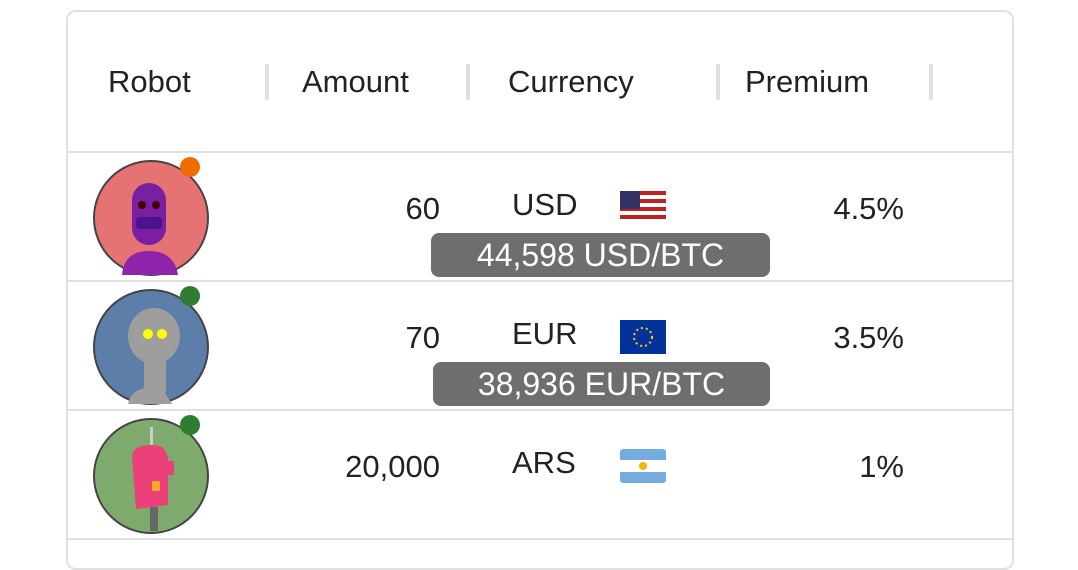 The image size is (1078, 570). I want to click on column-header-premium: Premium, so click(807, 81).